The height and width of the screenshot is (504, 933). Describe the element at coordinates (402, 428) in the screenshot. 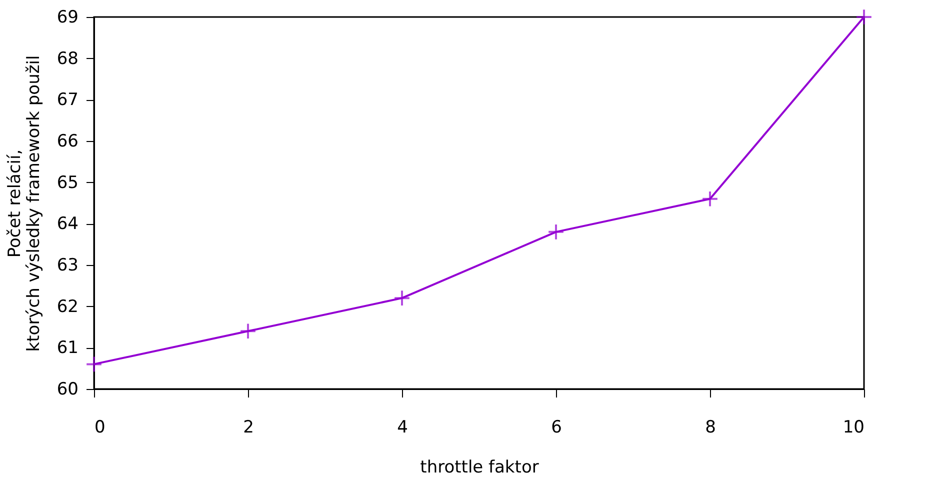

I see `x-tick-label: 4` at that location.